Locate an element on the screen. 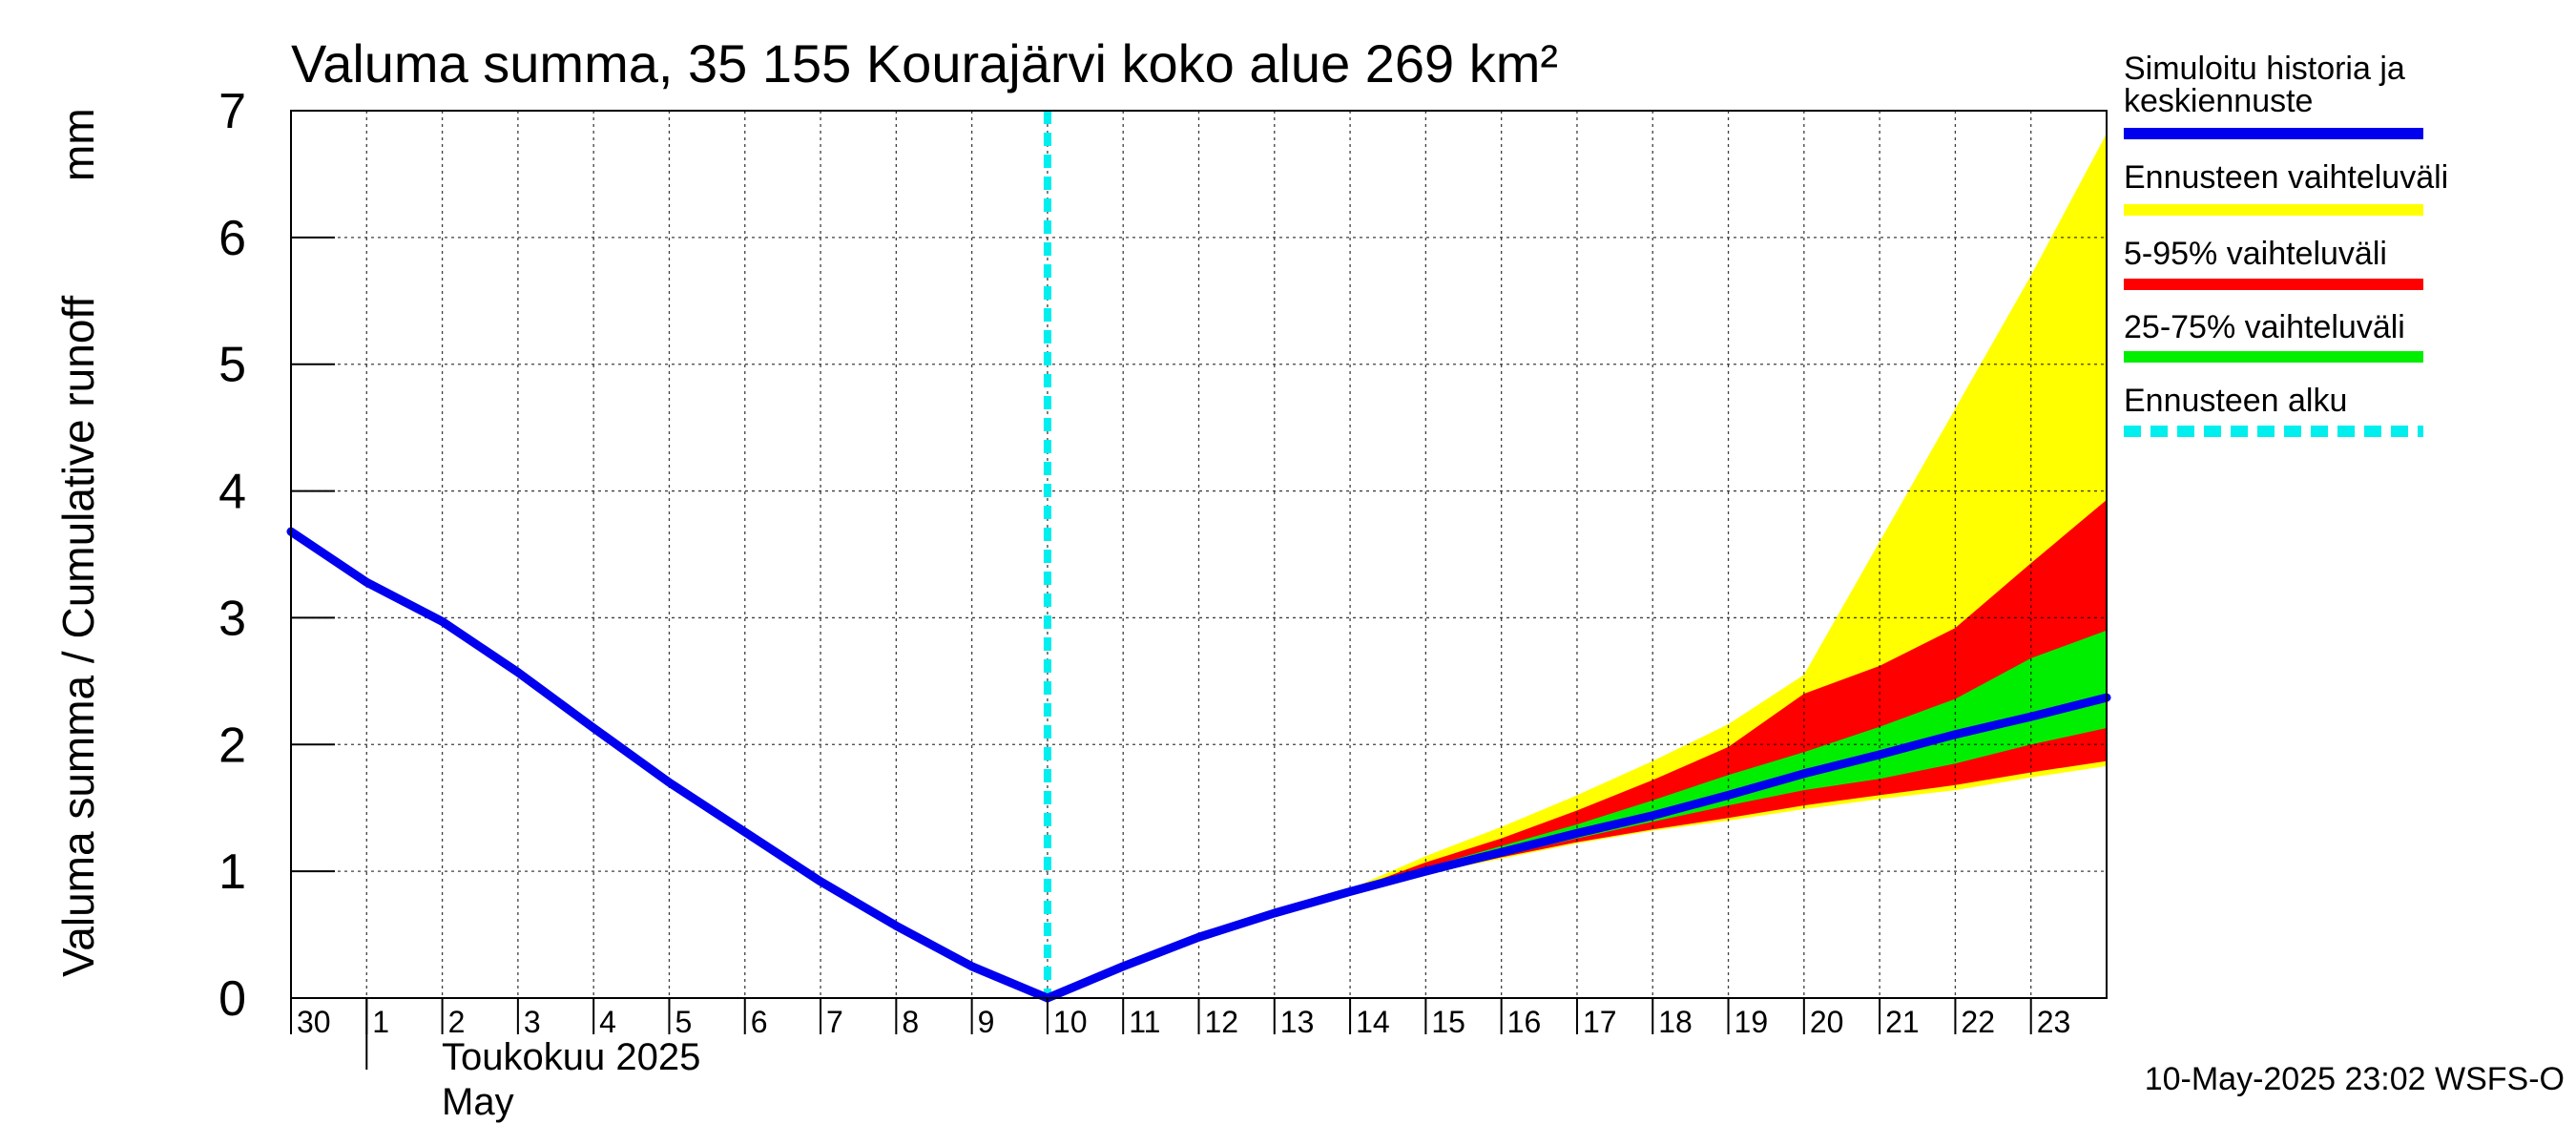 This screenshot has height=1145, width=2576. x-tick-label: 1 is located at coordinates (380, 1022).